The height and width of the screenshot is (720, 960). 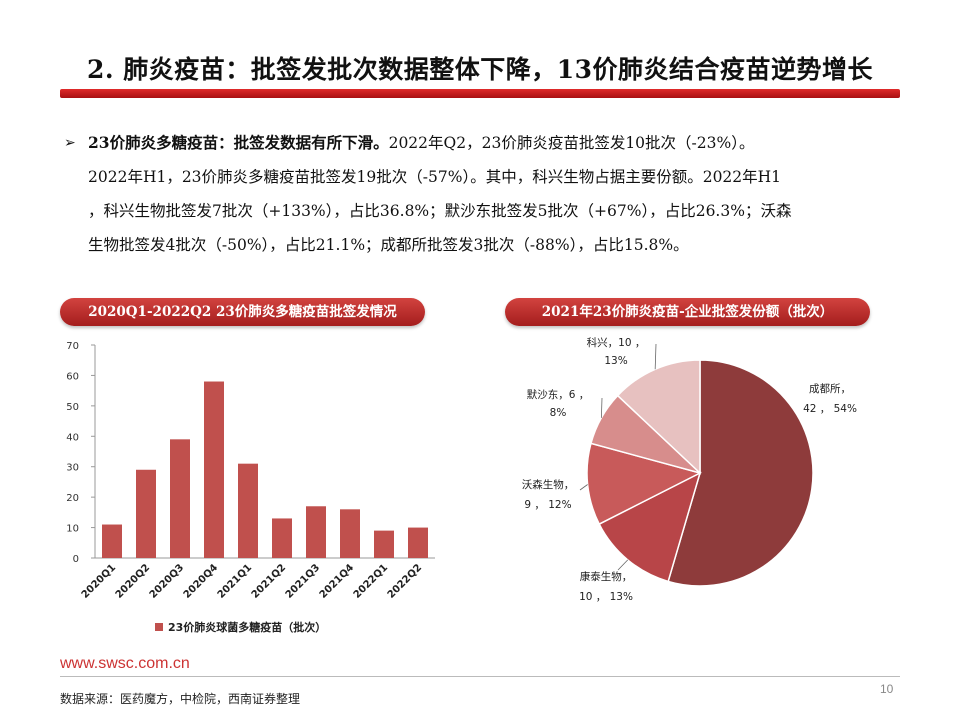 I want to click on pie-slice-label: 10 ， 13%, so click(x=606, y=597).